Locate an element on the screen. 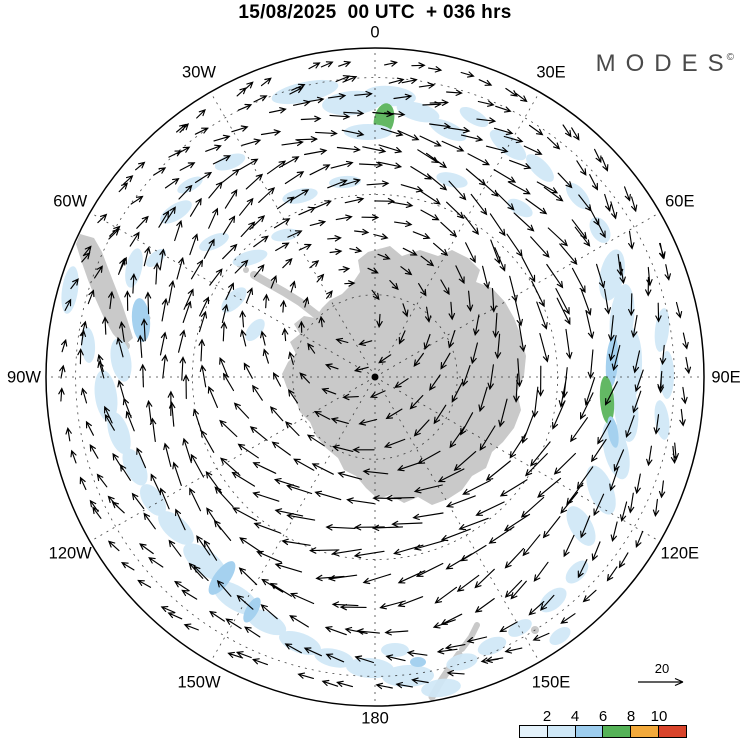 This screenshot has width=750, height=747. longitude-label: 120E is located at coordinates (680, 554).